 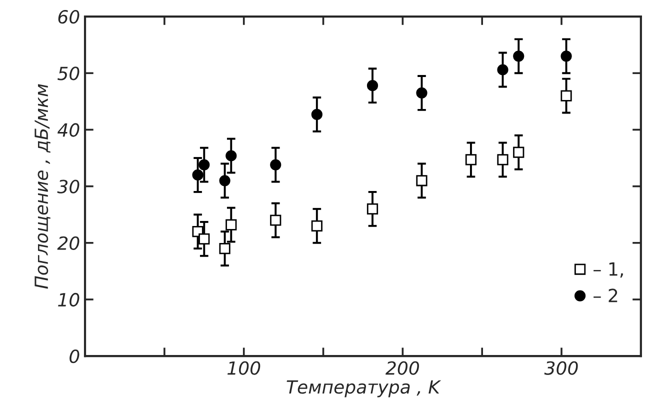 I want to click on y-tick-label: 50, so click(x=69, y=73).